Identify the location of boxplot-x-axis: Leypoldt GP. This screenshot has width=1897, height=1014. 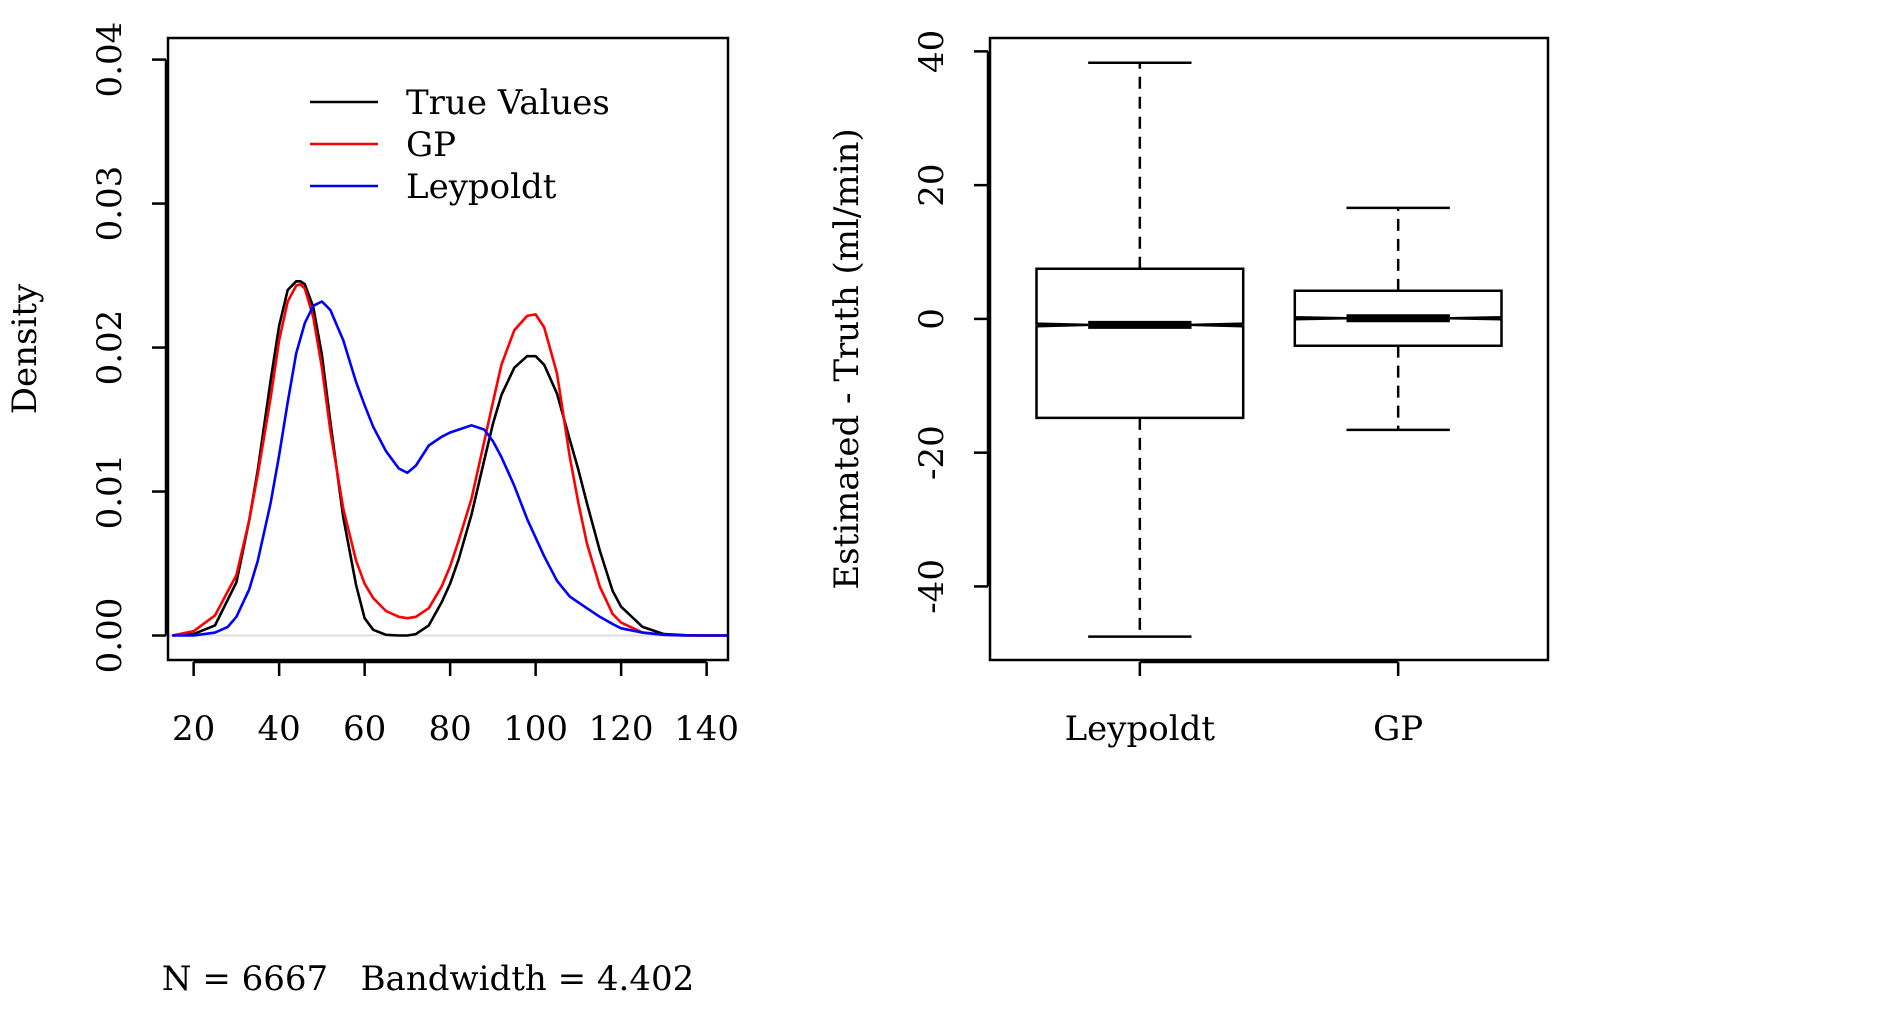
(1244, 704).